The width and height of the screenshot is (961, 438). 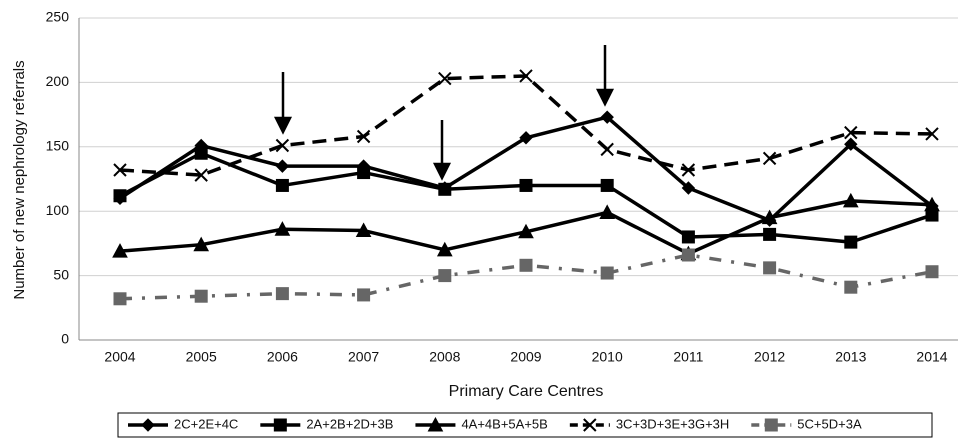 What do you see at coordinates (58, 146) in the screenshot?
I see `y-tick-label: 150` at bounding box center [58, 146].